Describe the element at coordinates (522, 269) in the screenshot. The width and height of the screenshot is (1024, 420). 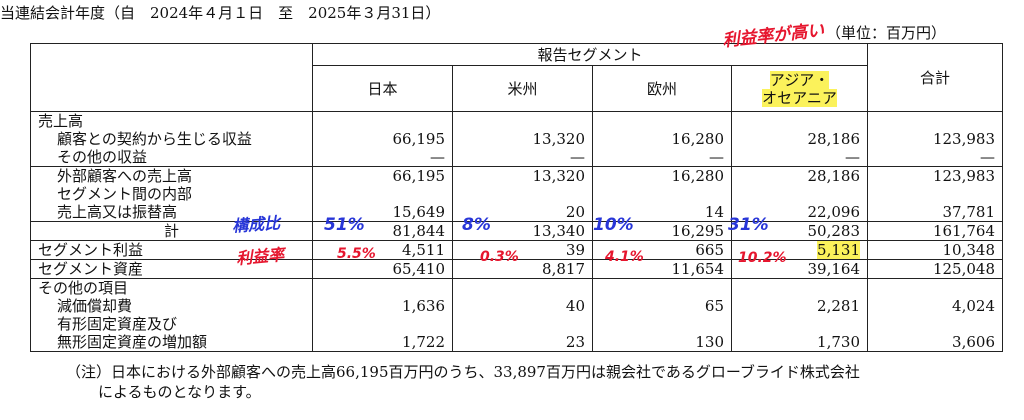
I see `cell-assets-americas: 8,817` at that location.